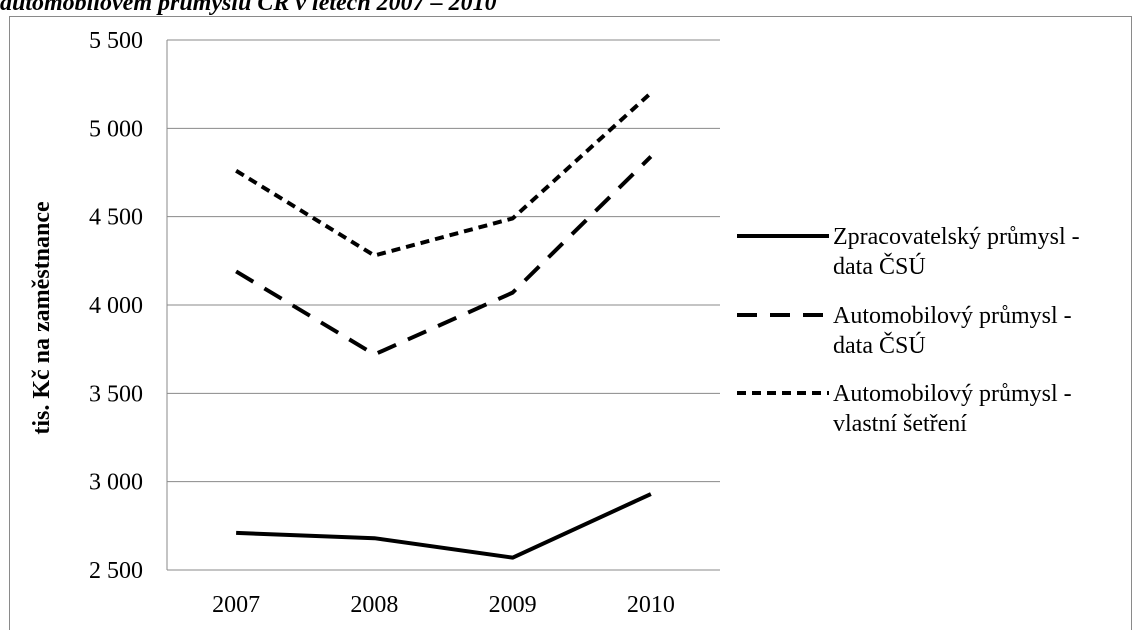 The width and height of the screenshot is (1142, 630). I want to click on y-tick-label: 3 500, so click(116, 394).